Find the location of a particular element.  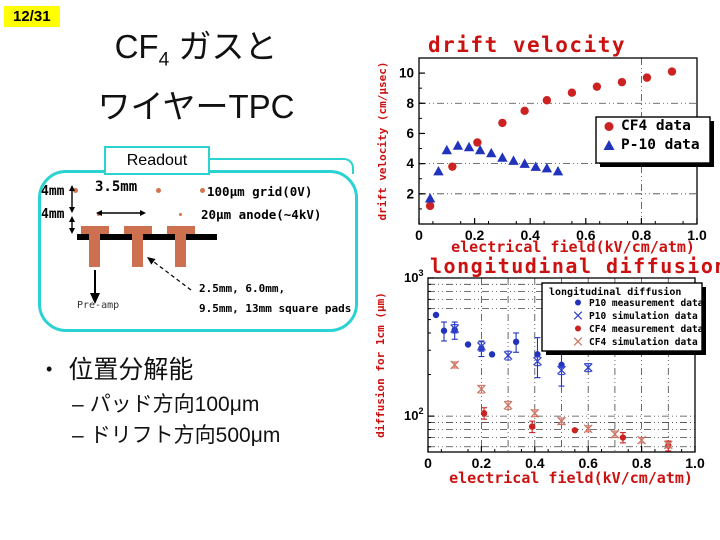

readout-callout: Readout is located at coordinates (157, 160).